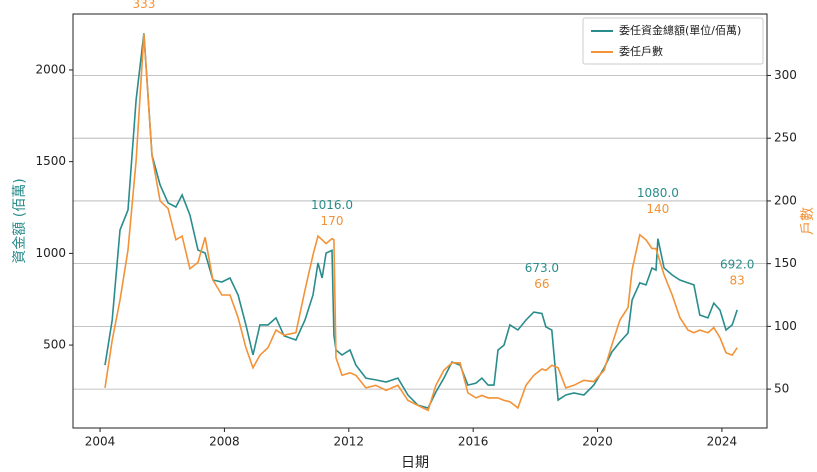  What do you see at coordinates (541, 284) in the screenshot?
I see `annotation-households: 66` at bounding box center [541, 284].